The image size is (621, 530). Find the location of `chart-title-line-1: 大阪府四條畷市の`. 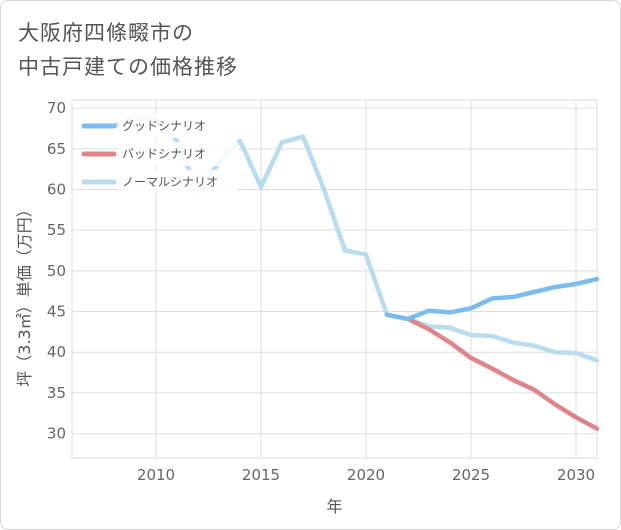

chart-title-line-1: 大阪府四條畷市の is located at coordinates (106, 33).